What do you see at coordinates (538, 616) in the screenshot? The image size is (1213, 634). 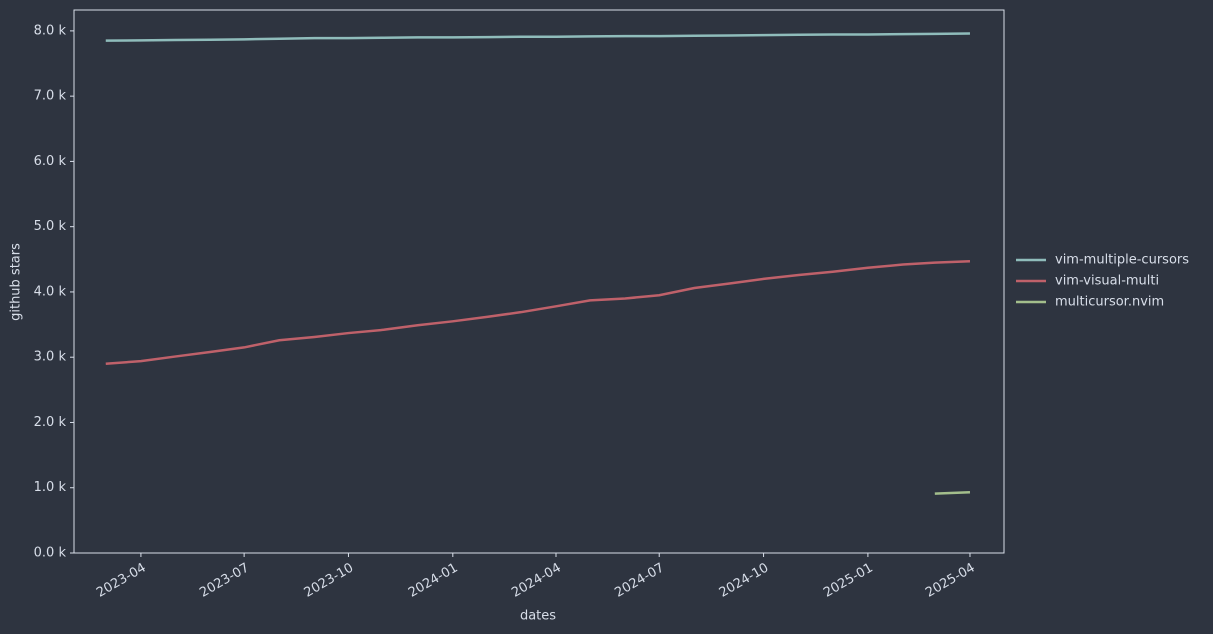 I see `x-axis-label: dates` at bounding box center [538, 616].